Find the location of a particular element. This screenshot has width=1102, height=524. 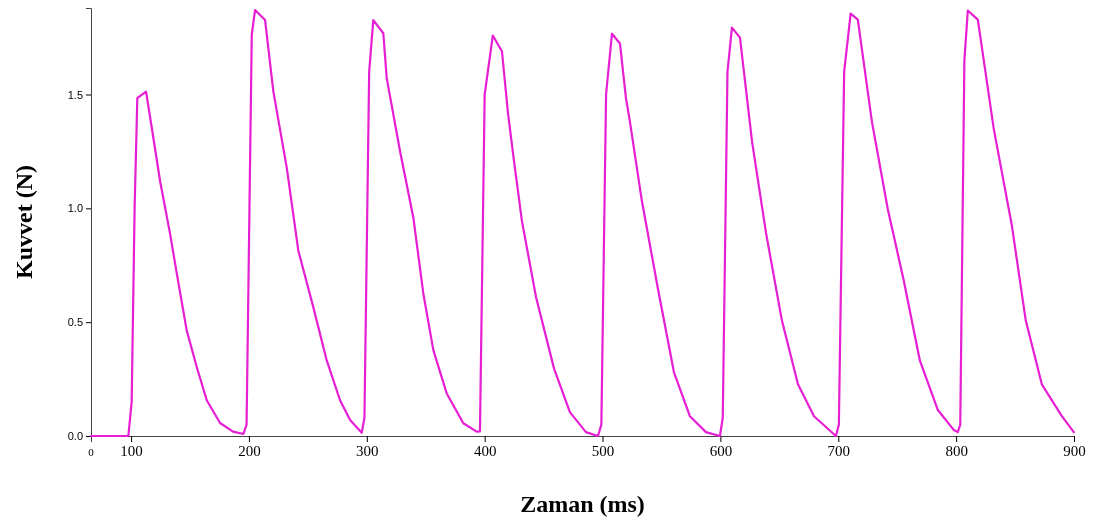

y-tick-label: 1.5 is located at coordinates (75, 94).